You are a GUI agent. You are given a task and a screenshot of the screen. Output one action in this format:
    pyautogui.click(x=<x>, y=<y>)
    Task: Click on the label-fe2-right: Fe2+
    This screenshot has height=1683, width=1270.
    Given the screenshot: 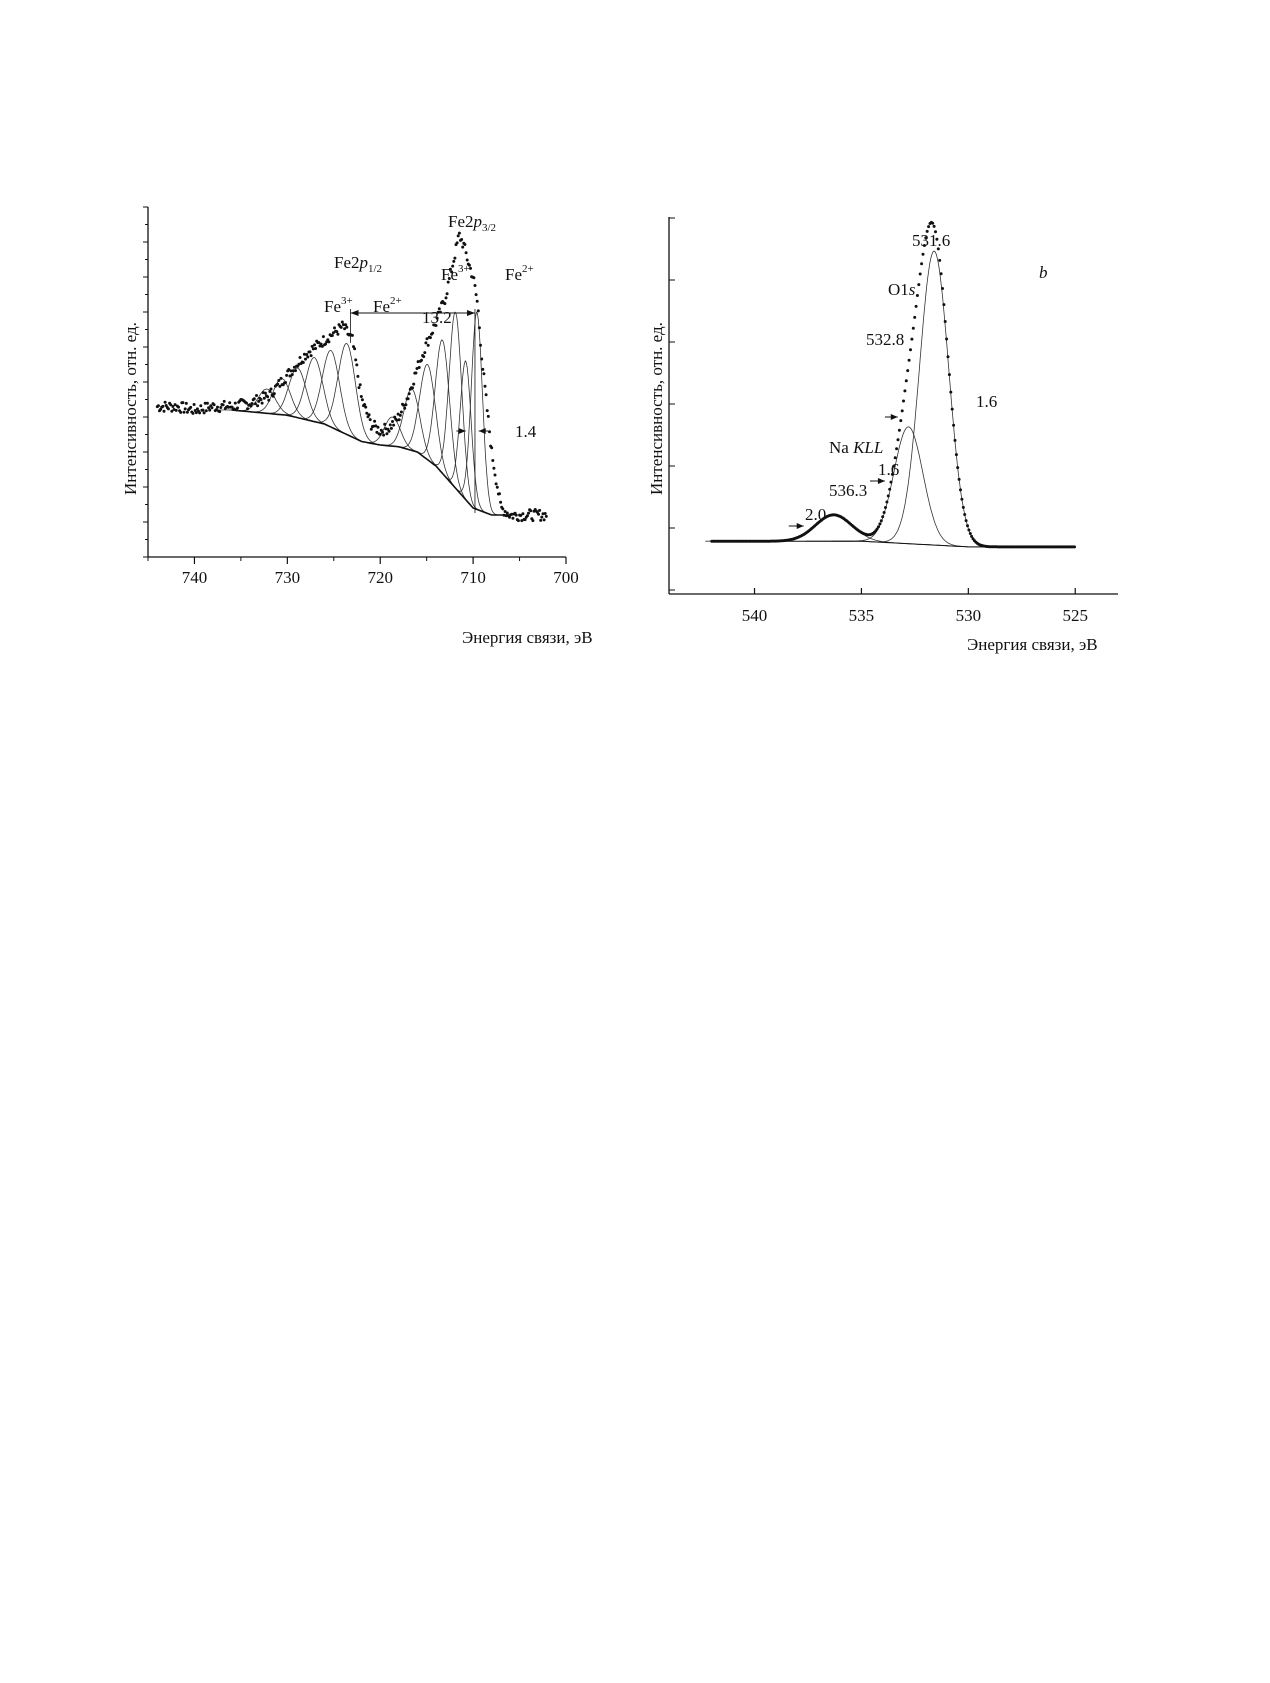 What is the action you would take?
    pyautogui.click(x=519, y=273)
    